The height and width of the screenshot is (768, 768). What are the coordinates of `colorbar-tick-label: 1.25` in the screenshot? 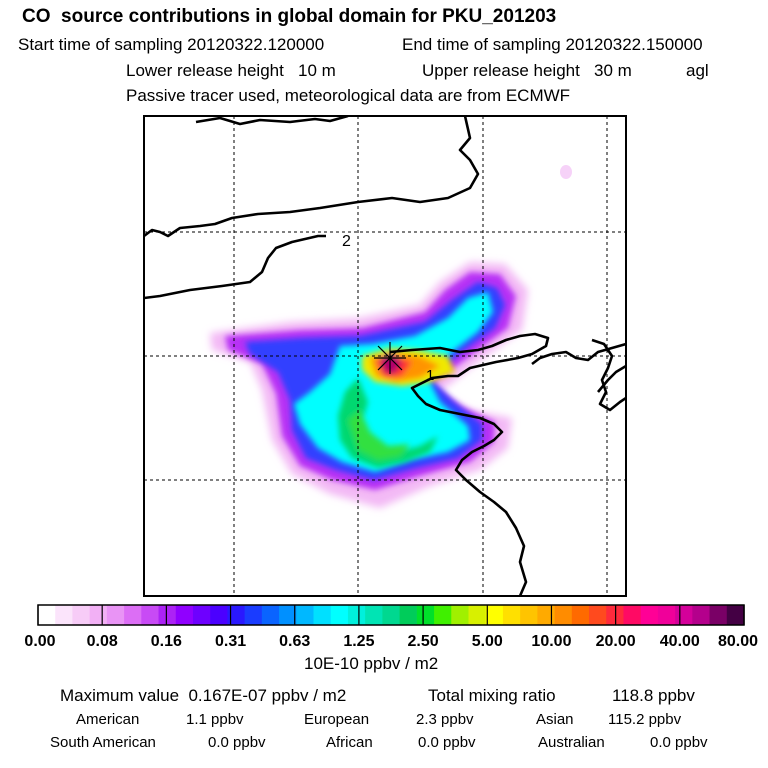 It's located at (358, 641).